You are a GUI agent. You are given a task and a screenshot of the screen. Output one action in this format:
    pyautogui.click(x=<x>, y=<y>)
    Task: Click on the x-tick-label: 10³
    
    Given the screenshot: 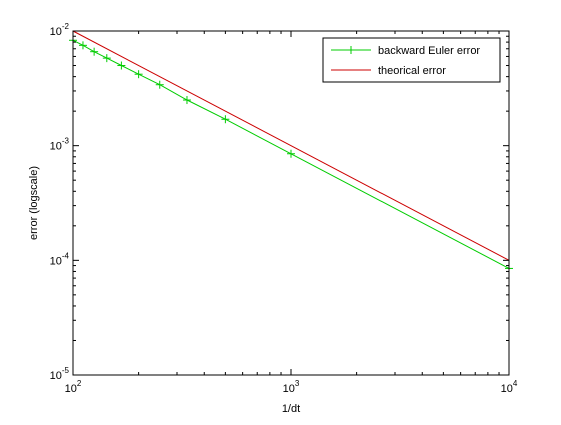 What is the action you would take?
    pyautogui.click(x=291, y=387)
    